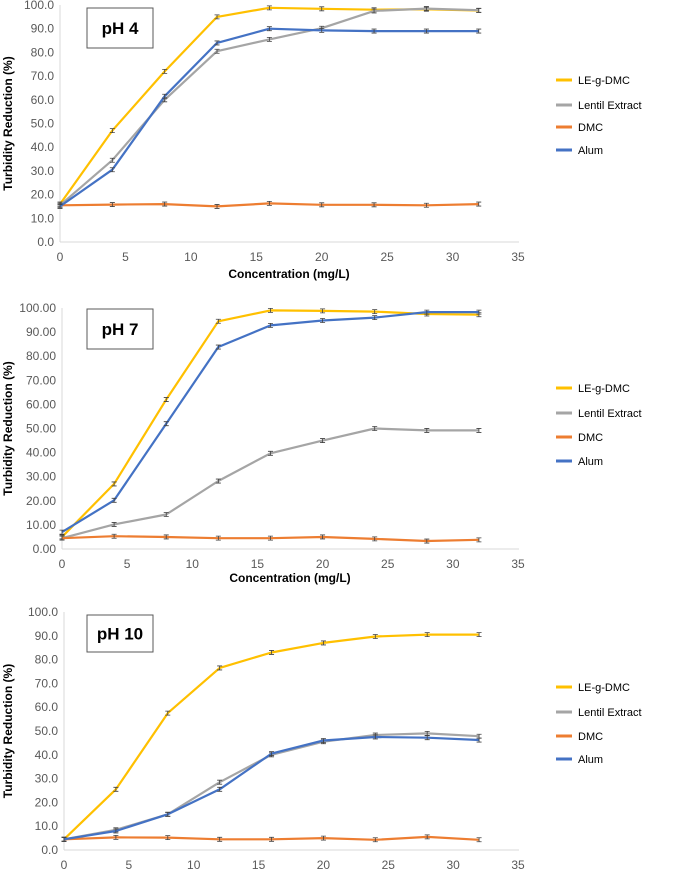 The image size is (675, 877). Describe the element at coordinates (41, 429) in the screenshot. I see `y-tick-label: 50.00` at that location.